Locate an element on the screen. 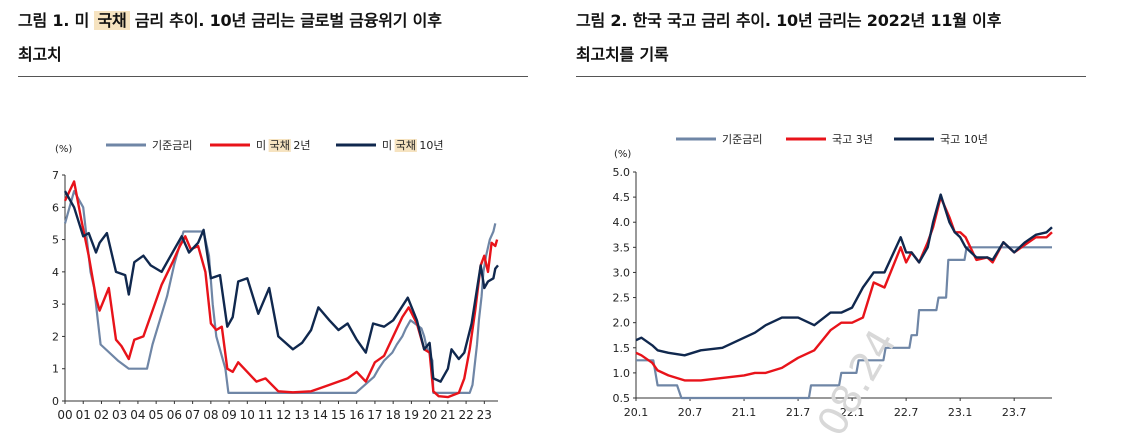  x-tick-label: 13 is located at coordinates (301, 415).